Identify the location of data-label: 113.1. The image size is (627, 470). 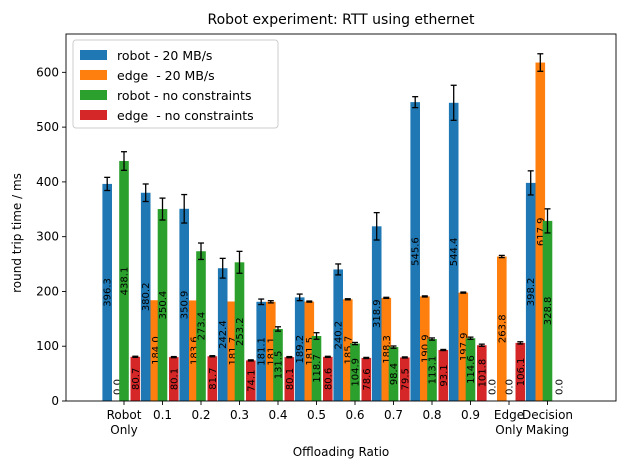
(433, 370).